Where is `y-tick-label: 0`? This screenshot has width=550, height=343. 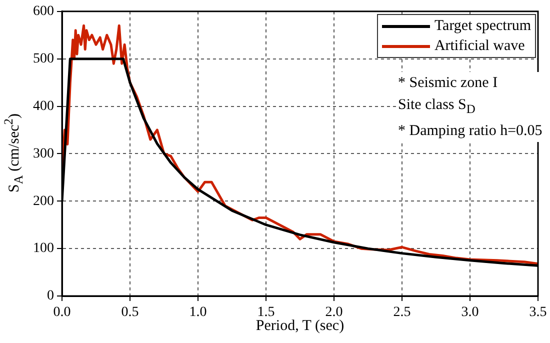 y-tick-label: 0 is located at coordinates (50, 296).